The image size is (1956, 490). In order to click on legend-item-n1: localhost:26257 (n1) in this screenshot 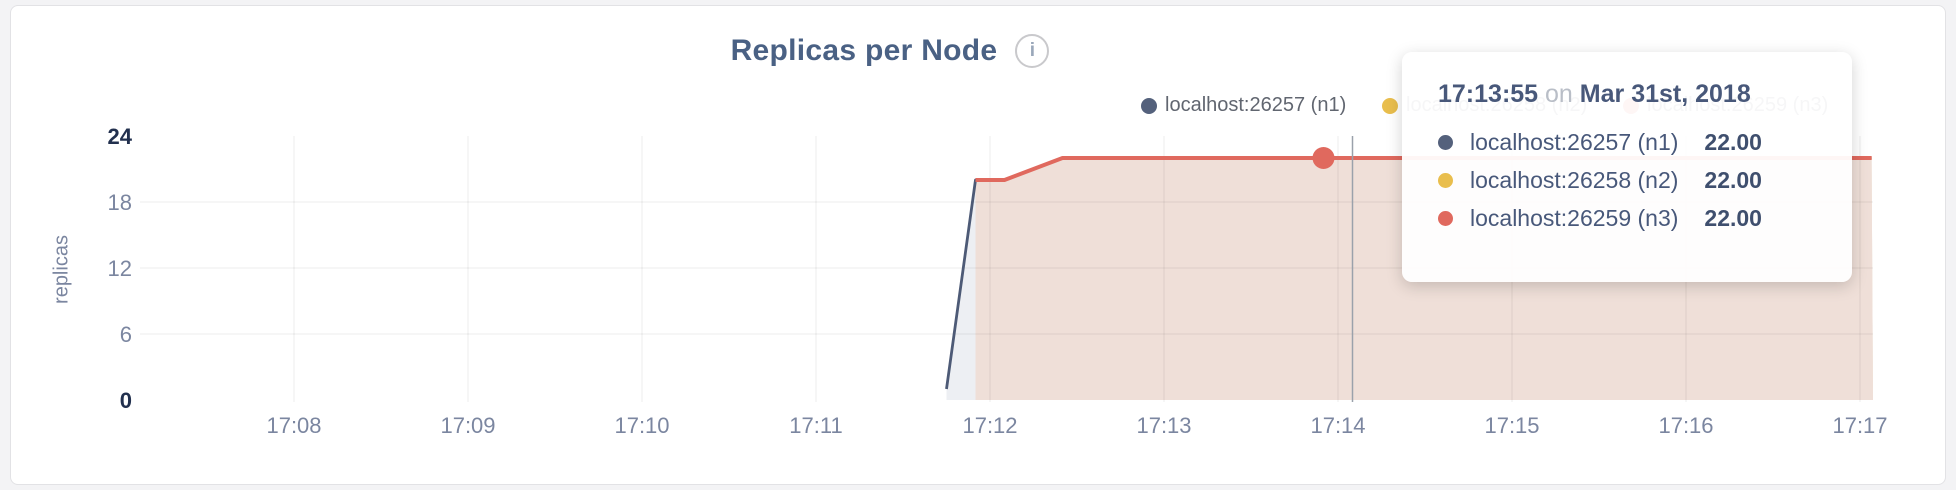, I will do `click(1243, 105)`.